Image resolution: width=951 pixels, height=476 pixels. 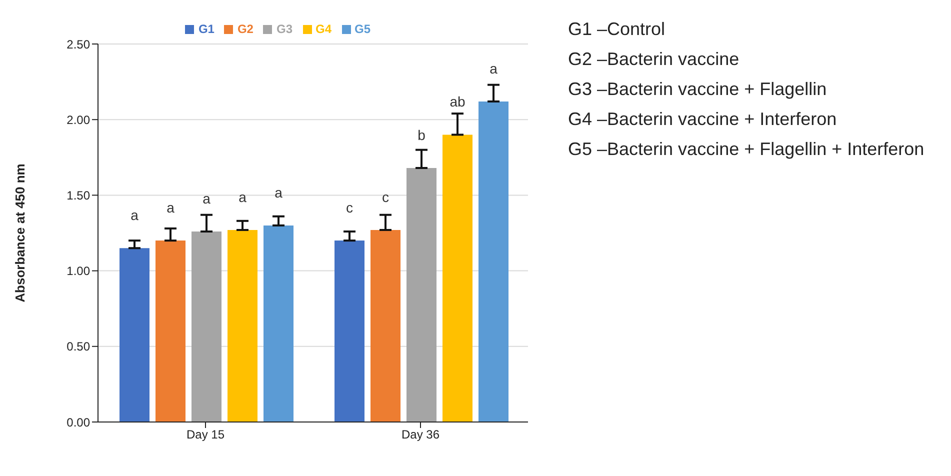 What do you see at coordinates (654, 59) in the screenshot?
I see `text: G2 –Bacterin vaccine` at bounding box center [654, 59].